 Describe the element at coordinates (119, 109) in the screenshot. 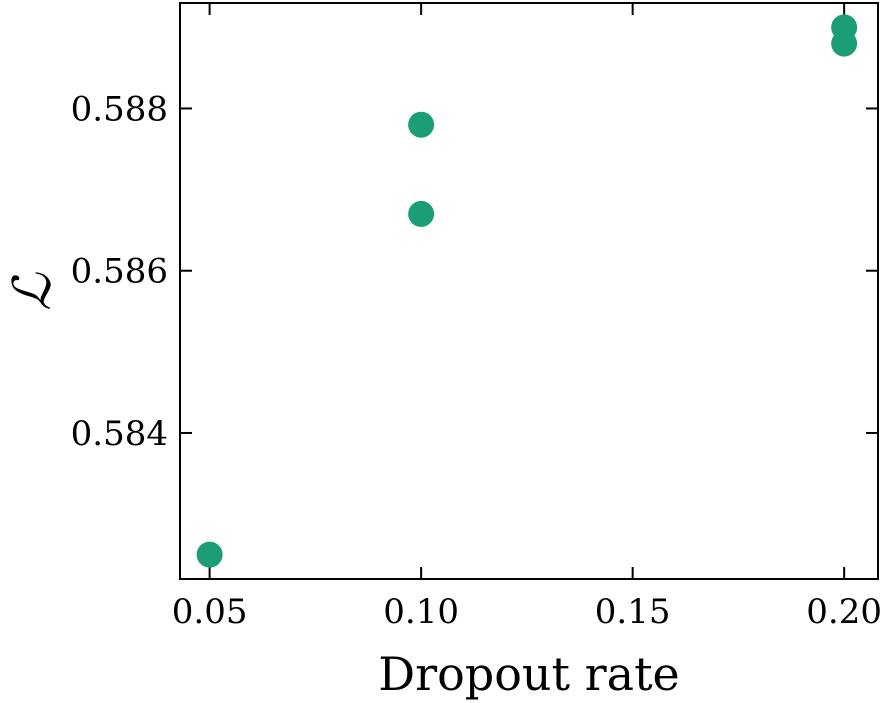

I see `y-tick-label: 0.588` at that location.